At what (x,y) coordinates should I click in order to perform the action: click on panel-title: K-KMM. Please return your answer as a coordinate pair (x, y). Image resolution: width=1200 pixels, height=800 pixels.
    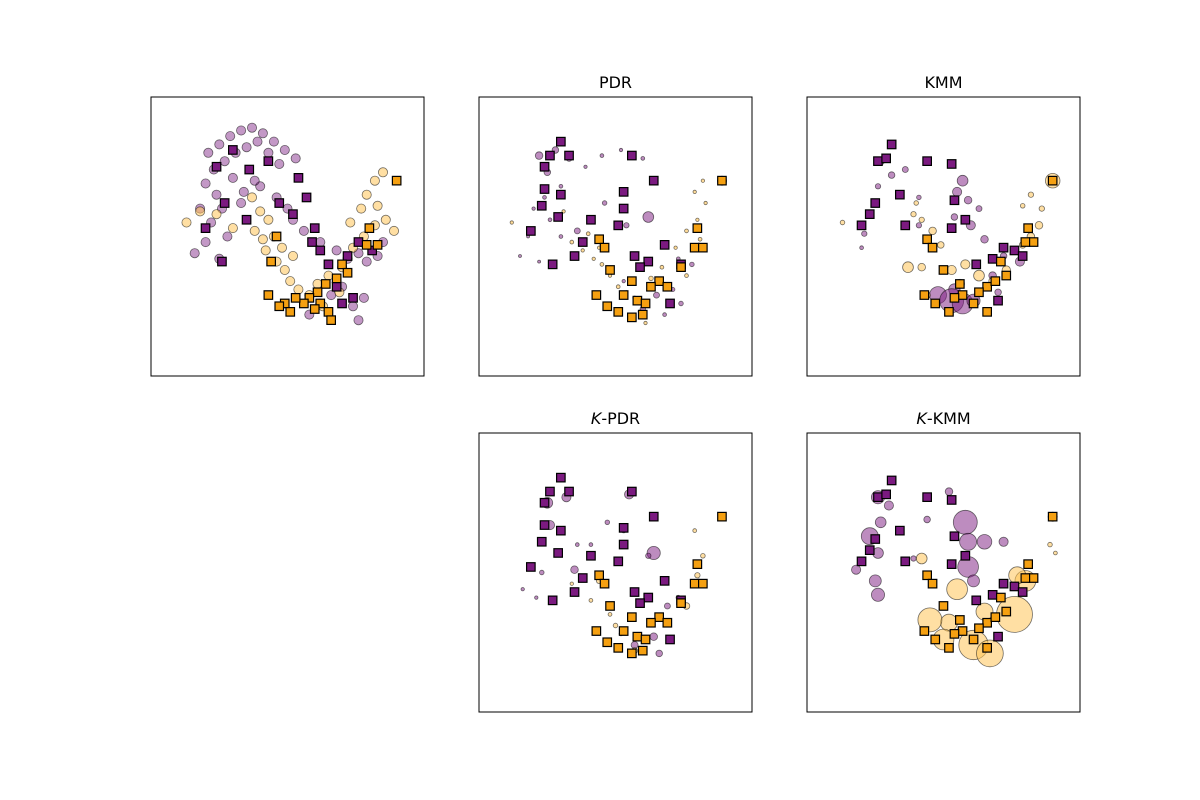
    Looking at the image, I should click on (943, 418).